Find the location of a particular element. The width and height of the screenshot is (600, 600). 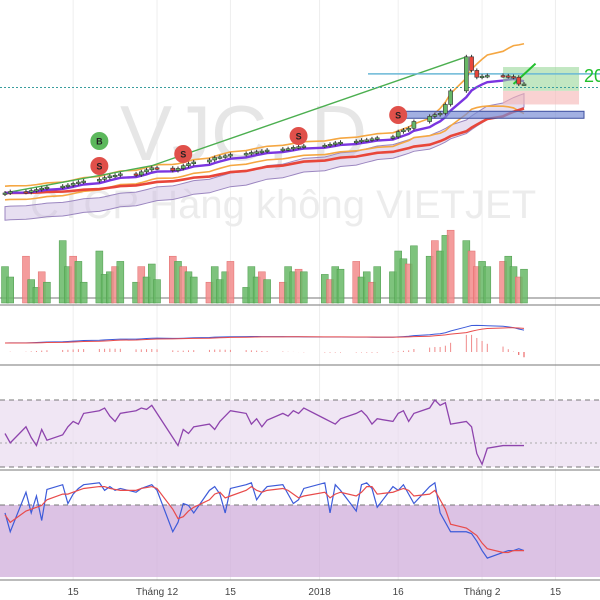

volume-pane is located at coordinates (264, 266).